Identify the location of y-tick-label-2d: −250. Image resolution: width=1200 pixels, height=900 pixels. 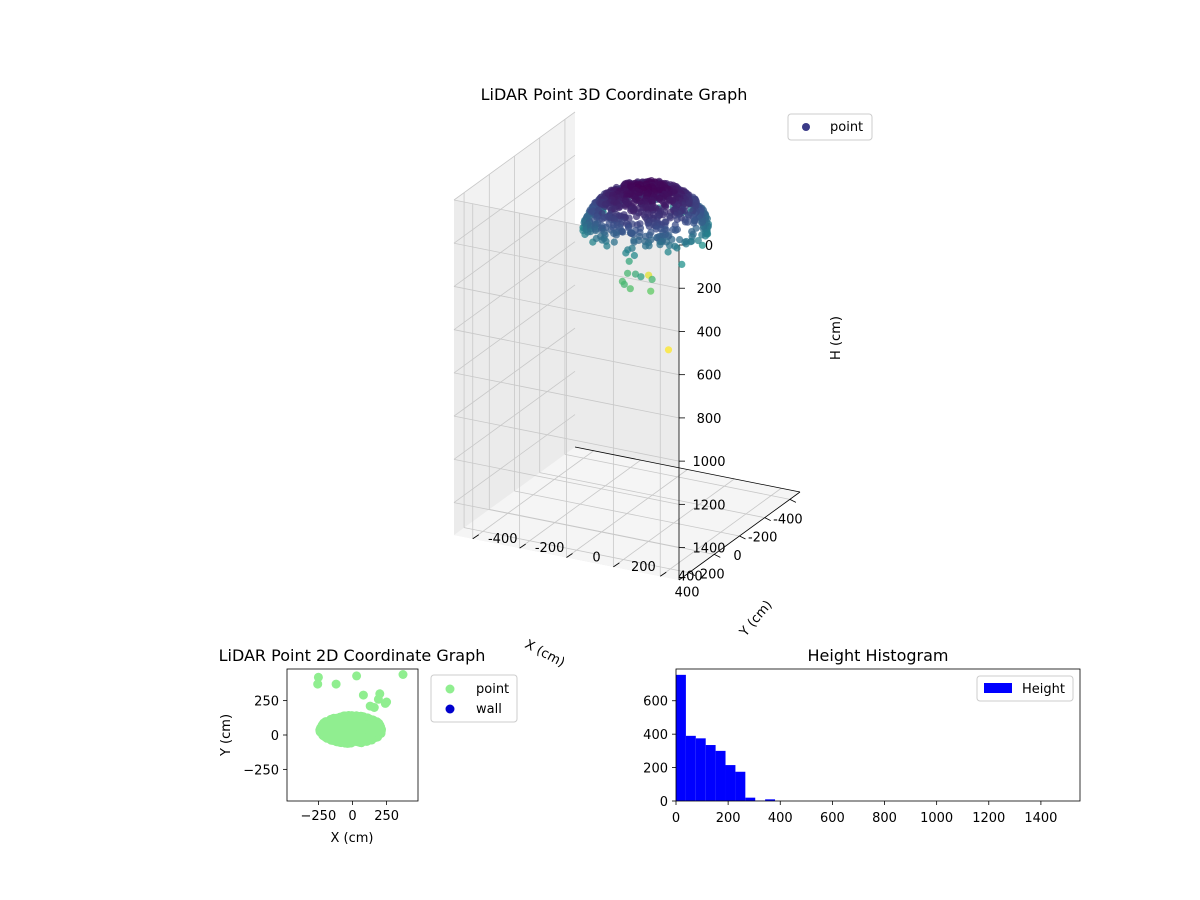
(261, 770).